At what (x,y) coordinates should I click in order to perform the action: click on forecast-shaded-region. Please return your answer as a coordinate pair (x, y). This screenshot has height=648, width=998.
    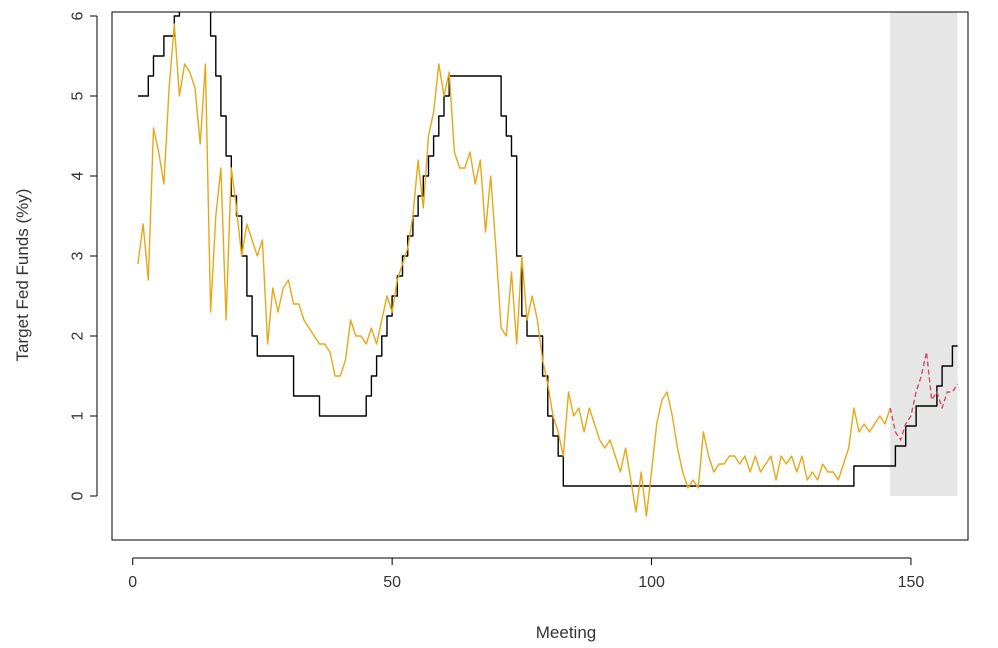
    Looking at the image, I should click on (924, 254).